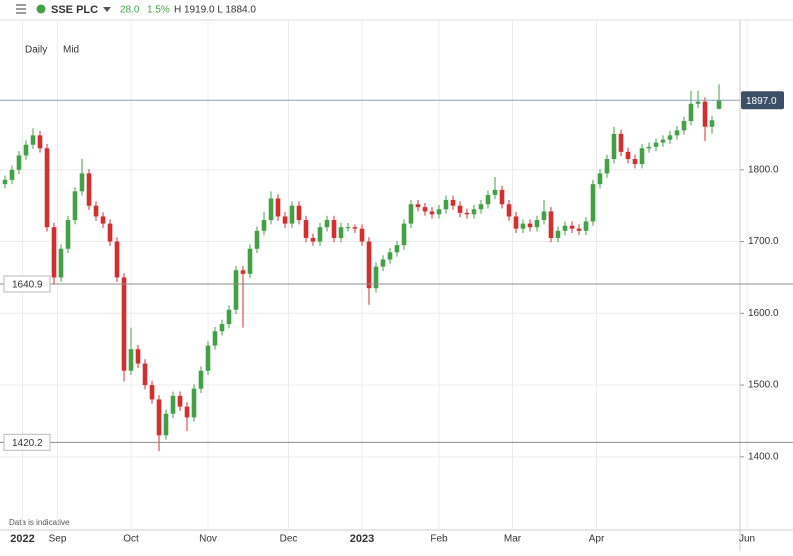 This screenshot has height=556, width=793. I want to click on interval: Daily, so click(36, 50).